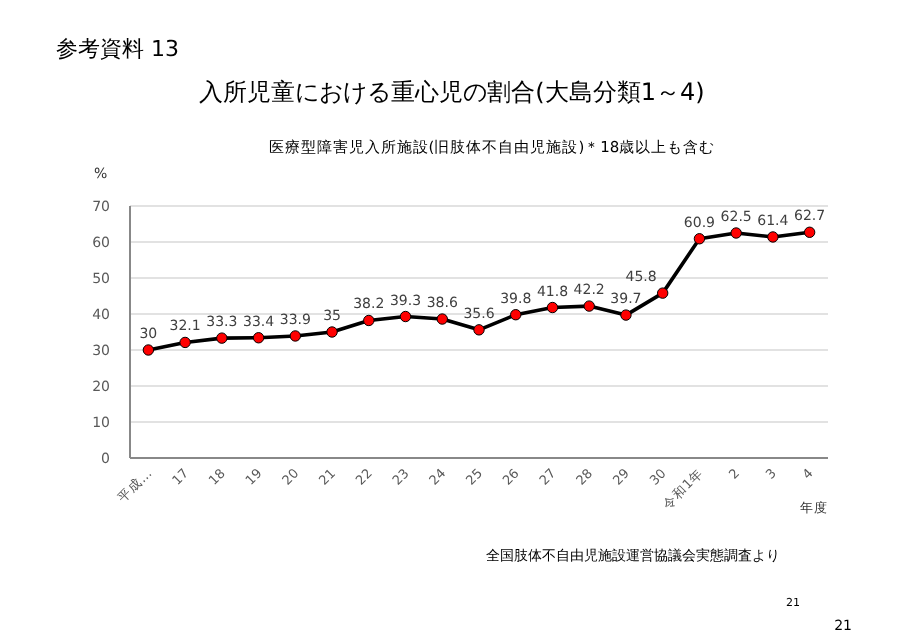  What do you see at coordinates (452, 92) in the screenshot?
I see `chart-title: 入所児童における重心児の割合(大島分類1～4)` at bounding box center [452, 92].